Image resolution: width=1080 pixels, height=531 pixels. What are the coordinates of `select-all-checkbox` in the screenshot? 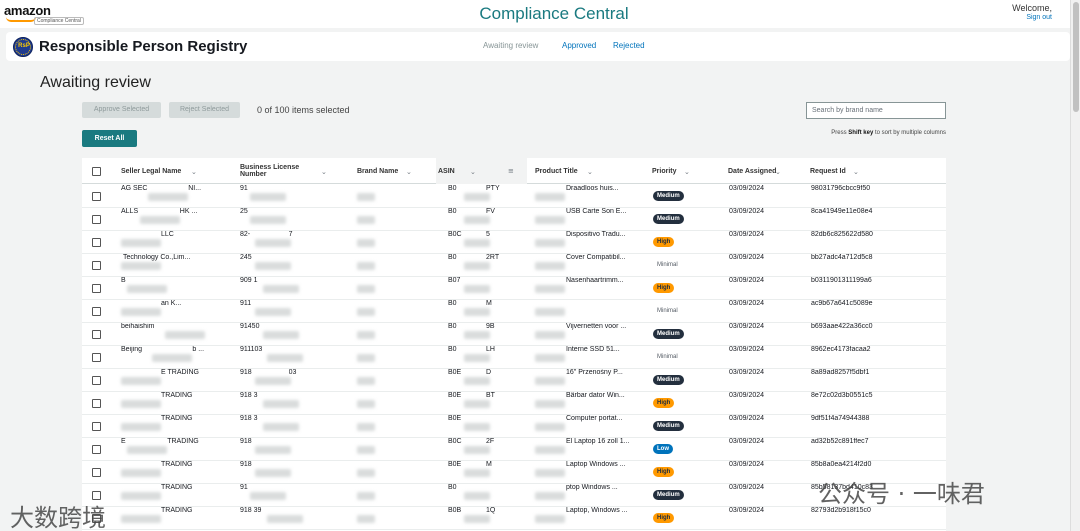 It's located at (96, 171).